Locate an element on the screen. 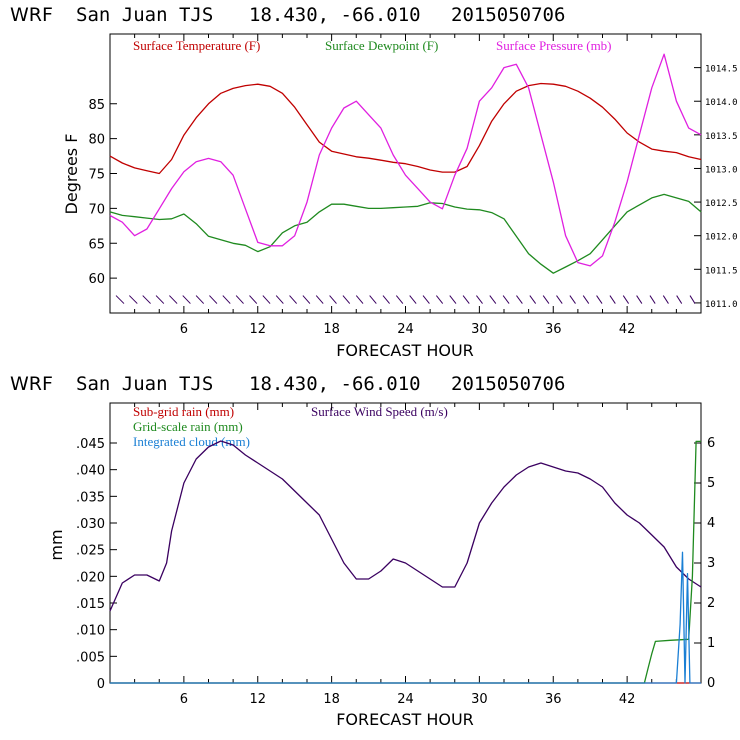 This screenshot has height=740, width=740. right-y-tick-label: 6 is located at coordinates (711, 443).